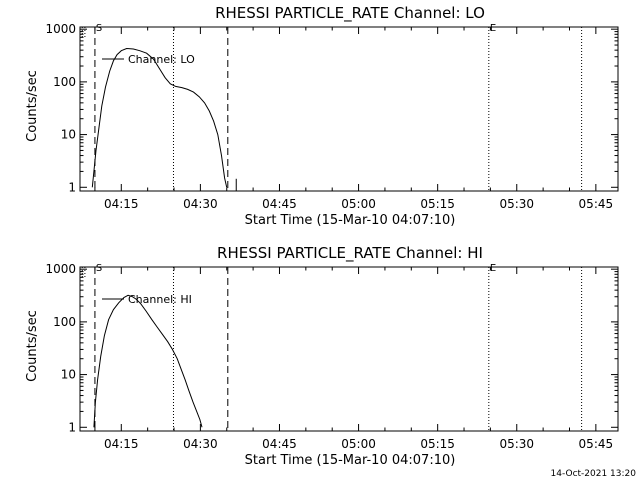 The image size is (640, 480). What do you see at coordinates (350, 253) in the screenshot?
I see `chart-title: RHESSI PARTICLE_RATE Channel: HI` at bounding box center [350, 253].